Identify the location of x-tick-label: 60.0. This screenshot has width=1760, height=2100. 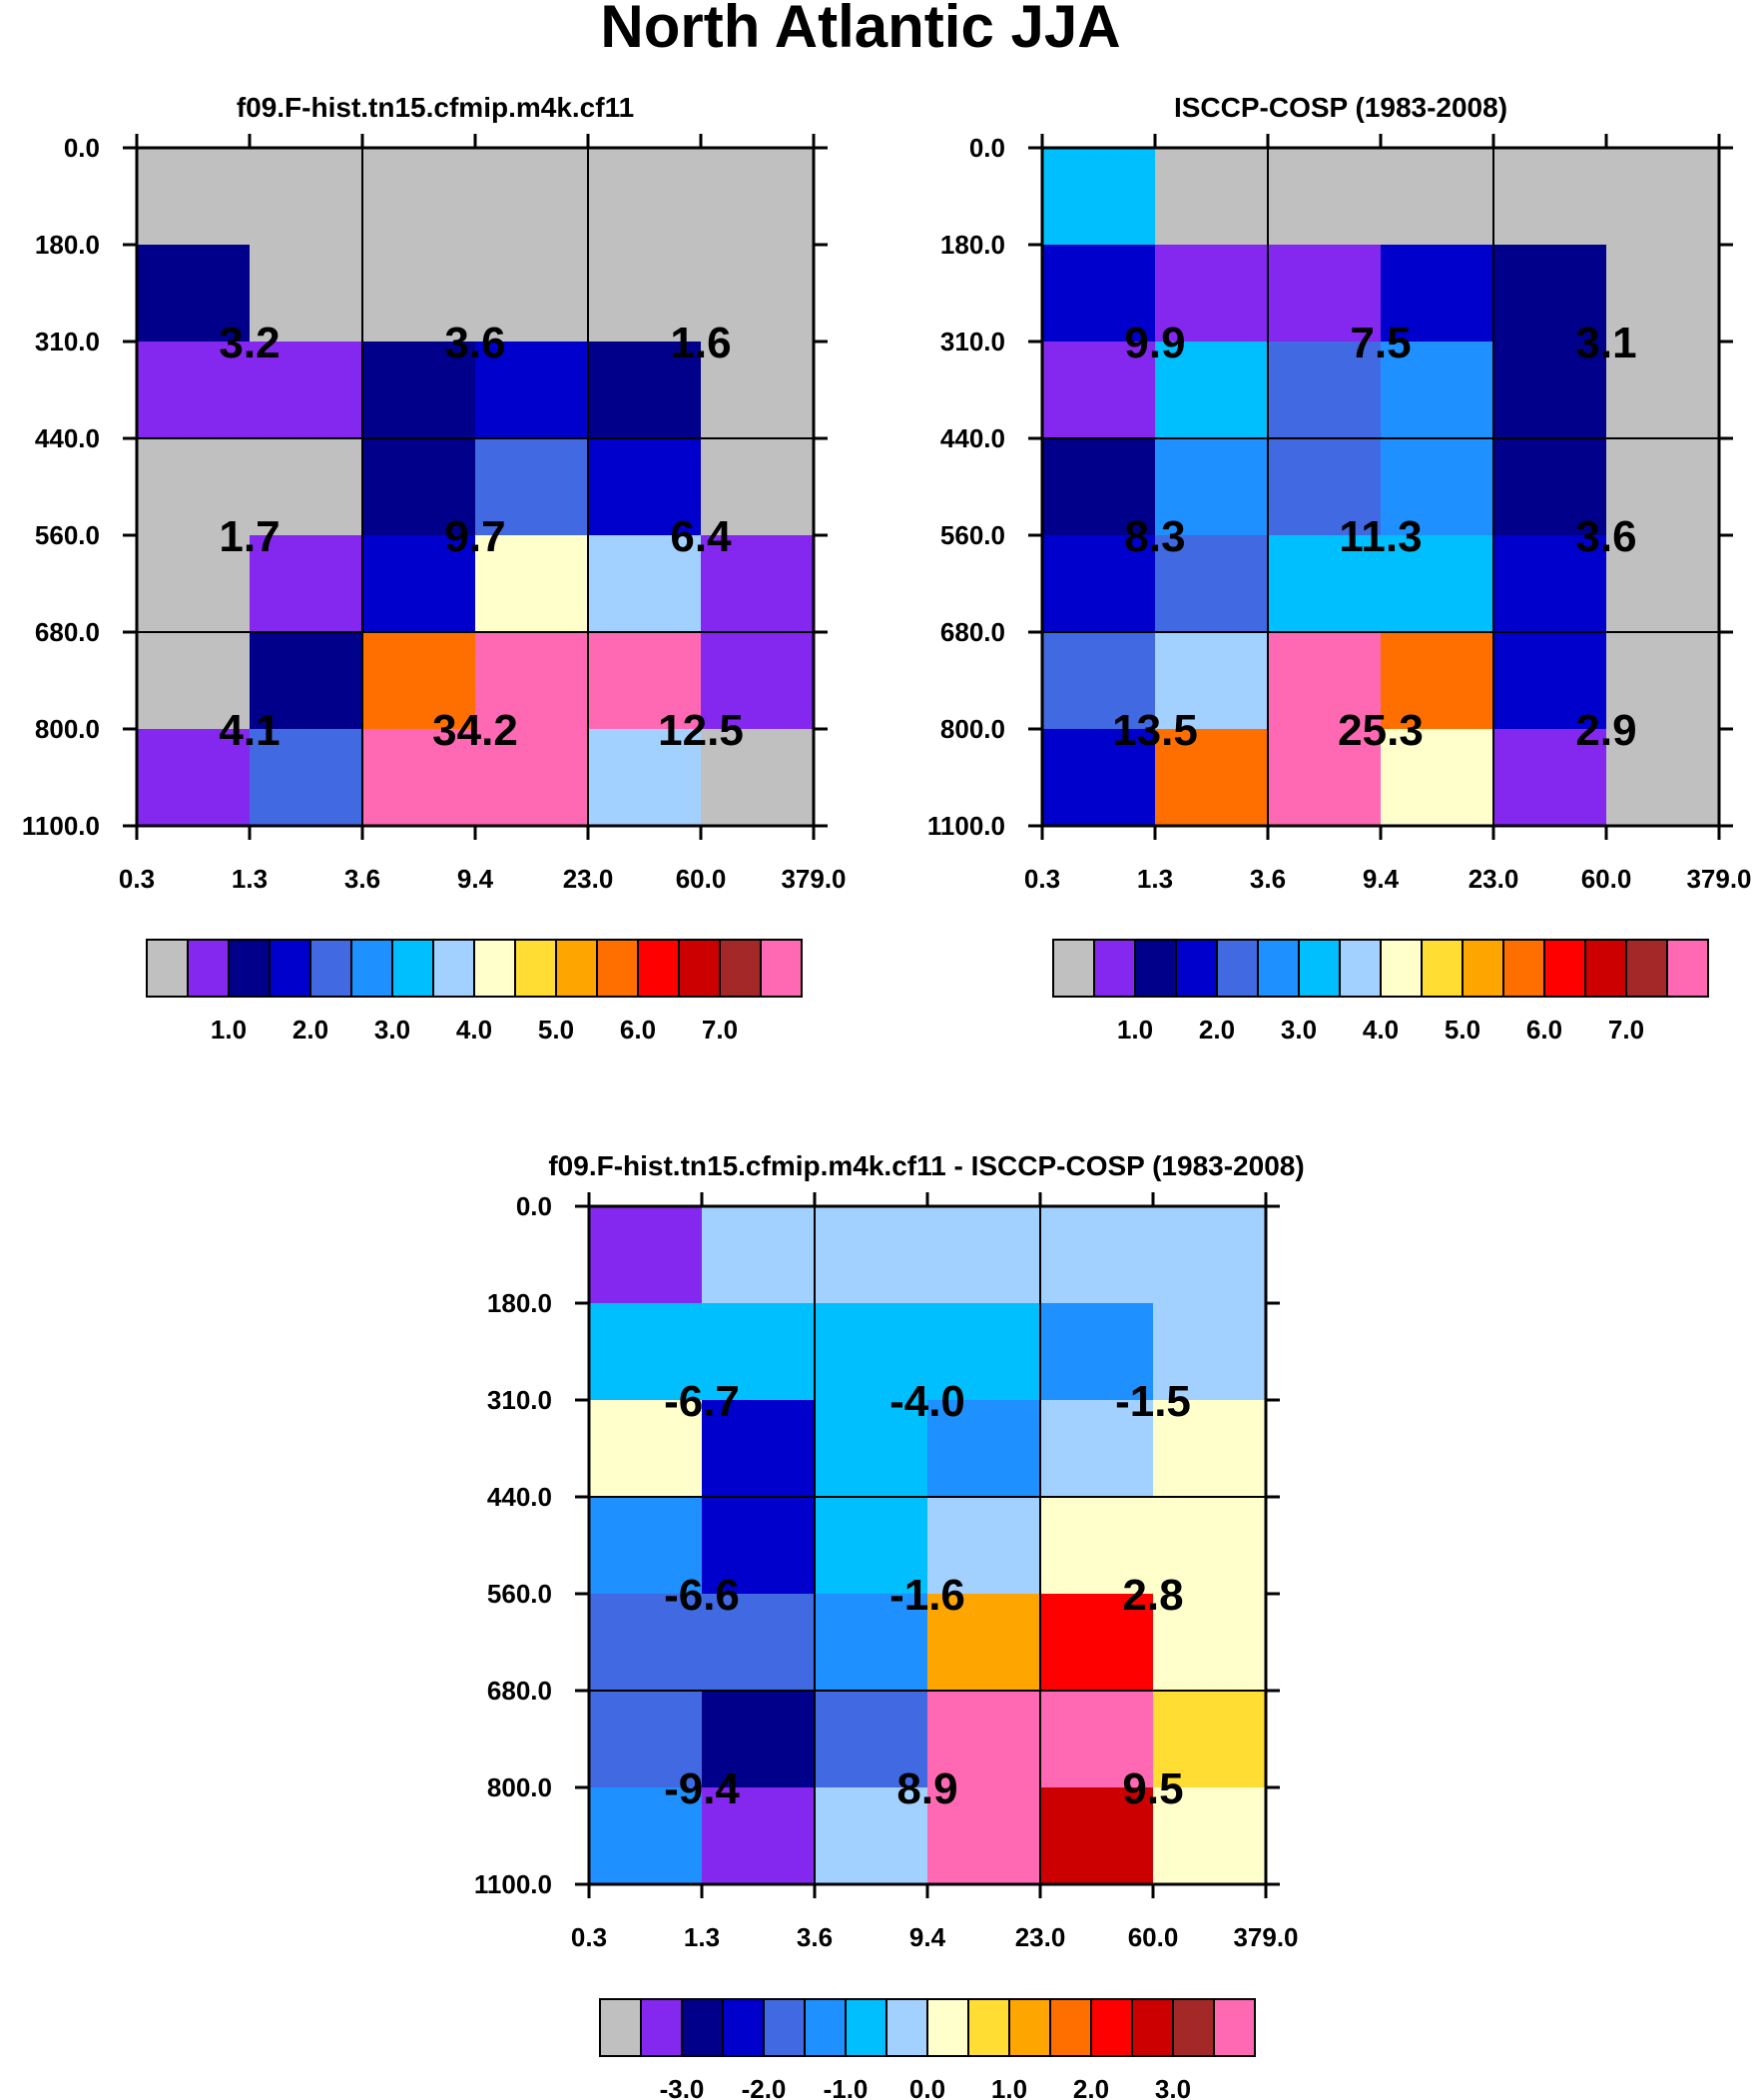
(1153, 1937).